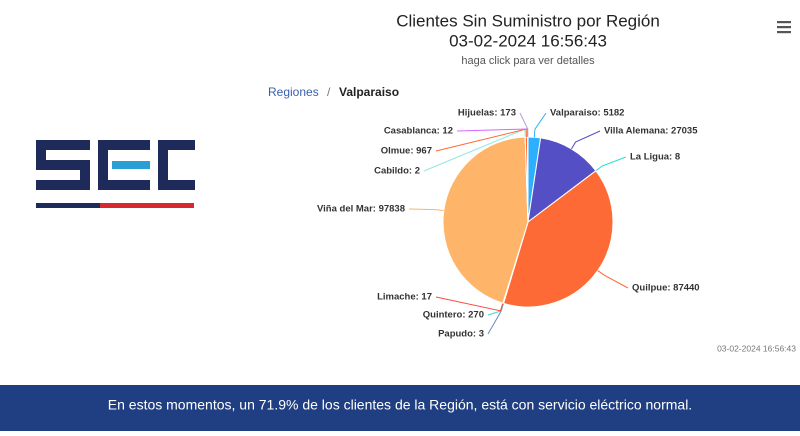 The width and height of the screenshot is (800, 436). I want to click on data-label: Limache: 17, so click(404, 297).